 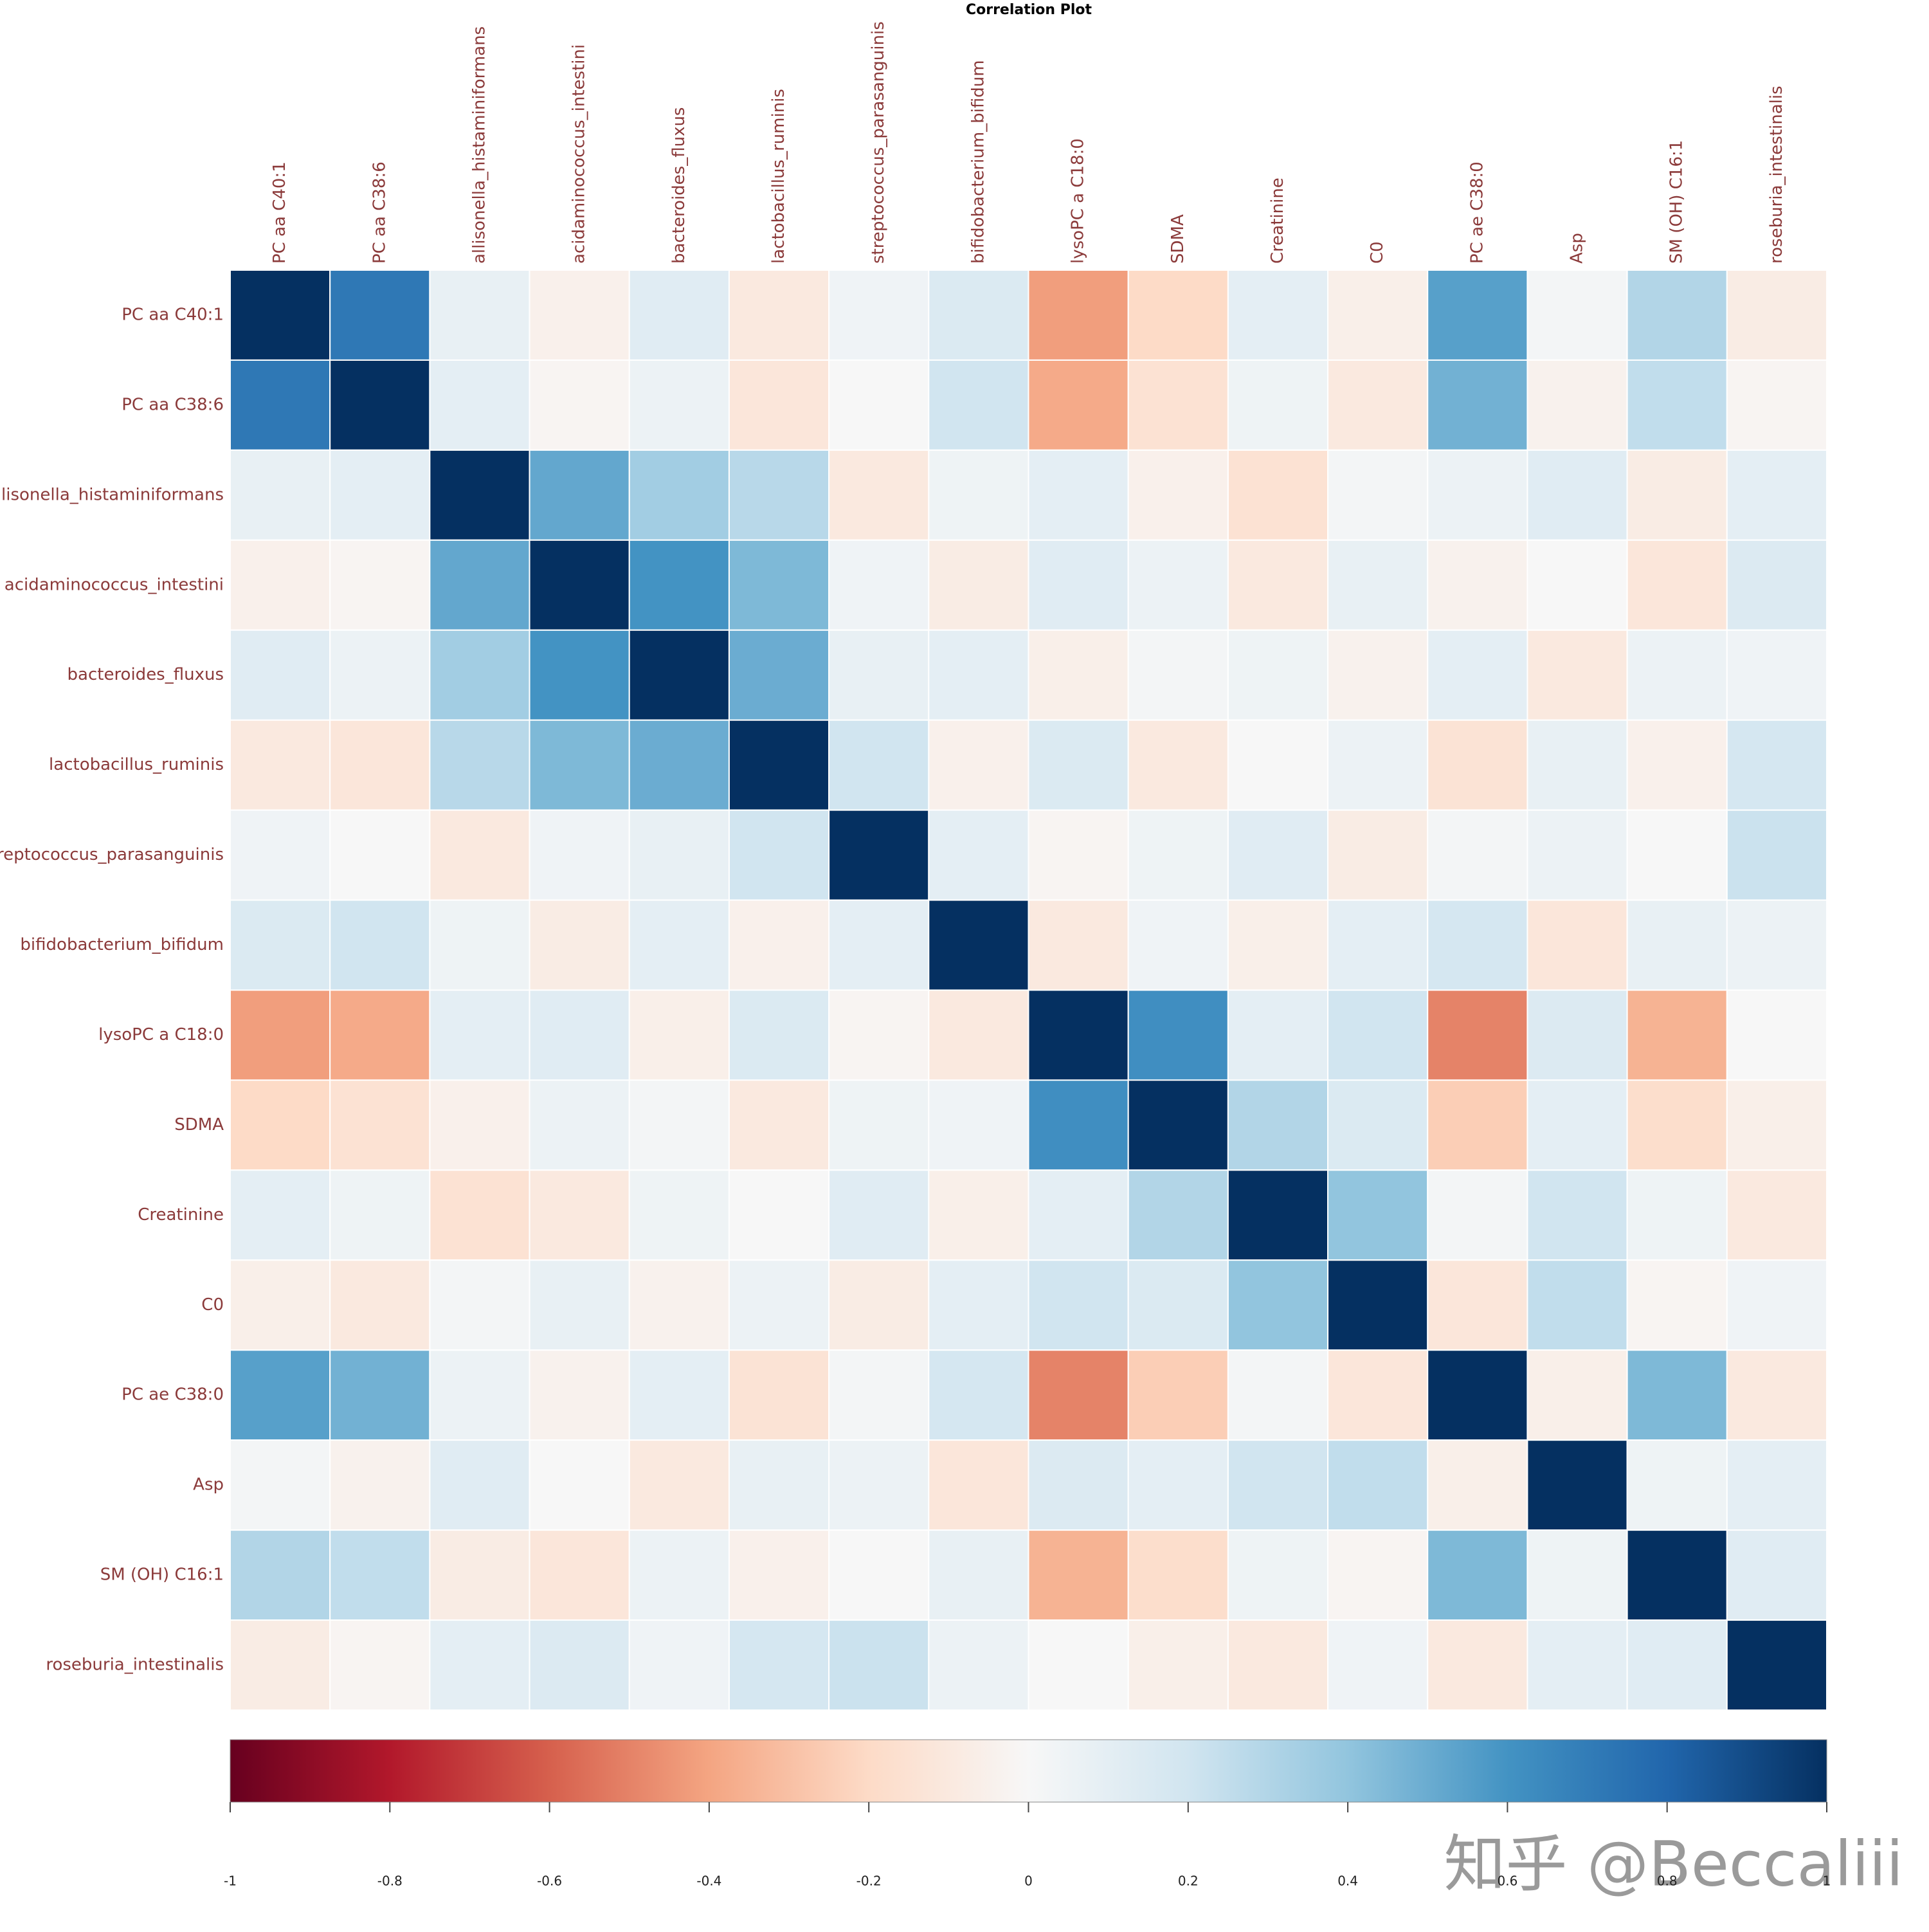 I want to click on colorbar-tick-label: 1, so click(x=1827, y=1881).